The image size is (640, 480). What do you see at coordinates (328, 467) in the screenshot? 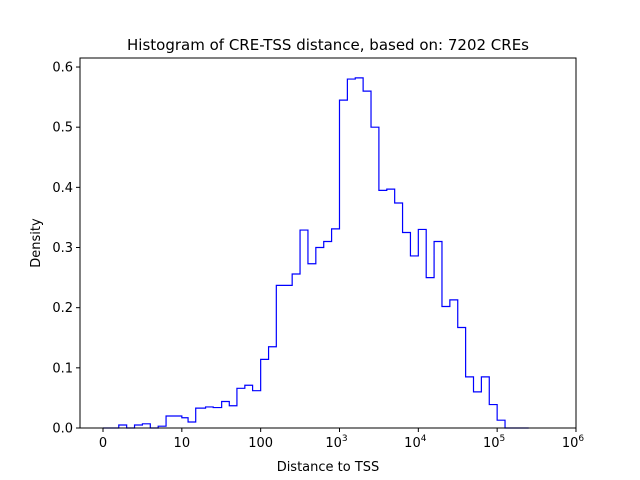
I see `x-axis-label: Distance to TSS` at bounding box center [328, 467].